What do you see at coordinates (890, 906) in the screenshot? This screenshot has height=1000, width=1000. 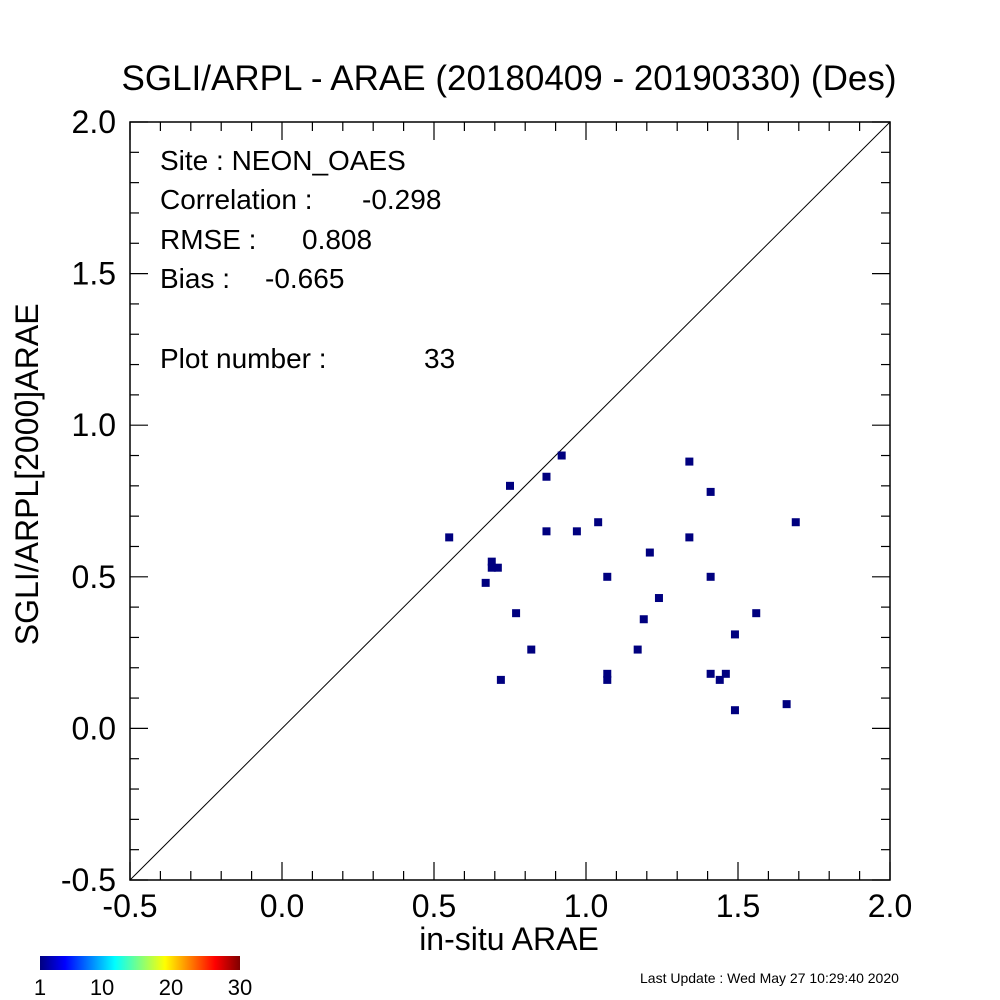 I see `x-tick-label: 2.0` at bounding box center [890, 906].